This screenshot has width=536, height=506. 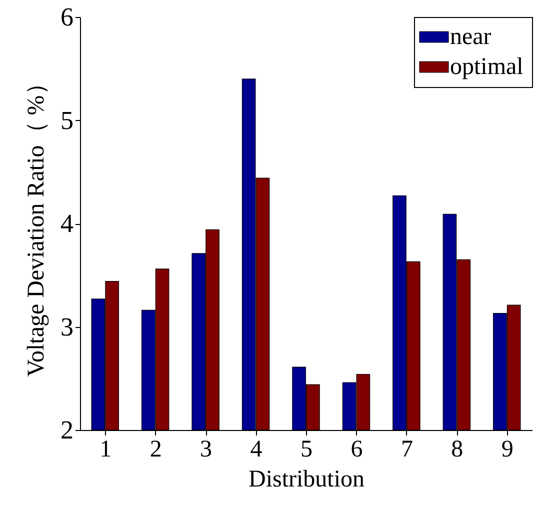 I want to click on x-tick-label: 1, so click(x=106, y=449).